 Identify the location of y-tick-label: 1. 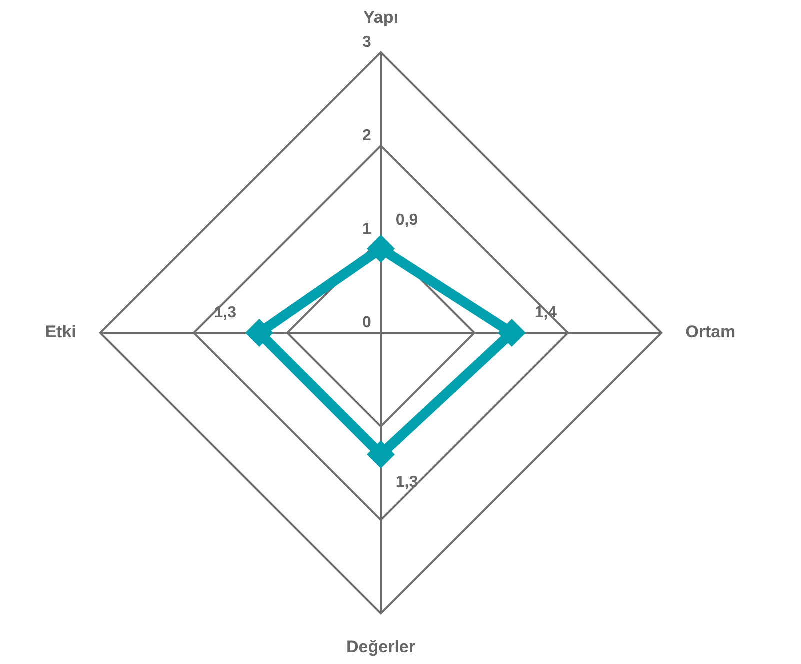
(367, 229).